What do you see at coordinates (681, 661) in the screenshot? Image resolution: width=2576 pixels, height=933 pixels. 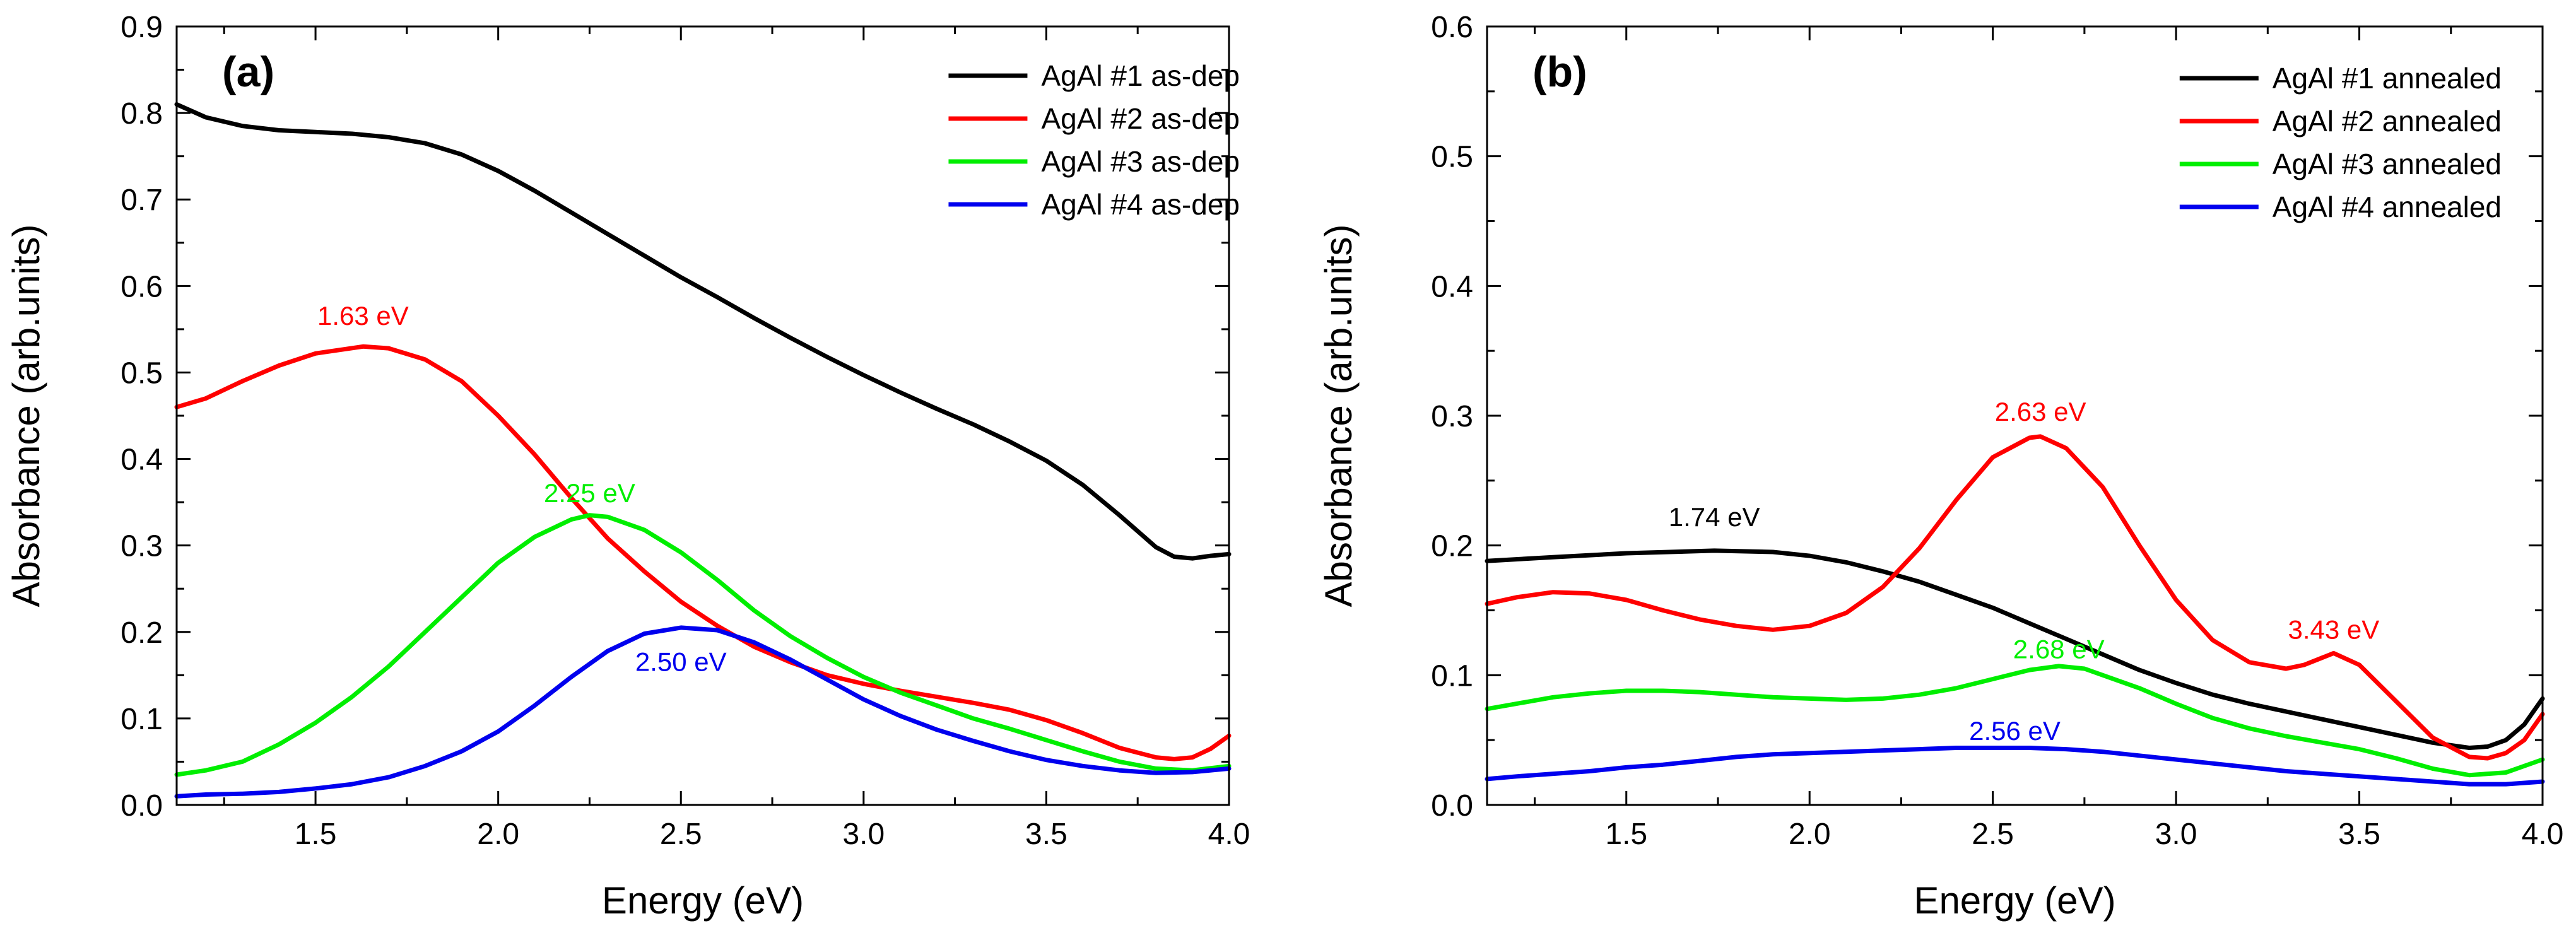 I see `peak-annotation: 2.50 eV` at bounding box center [681, 661].